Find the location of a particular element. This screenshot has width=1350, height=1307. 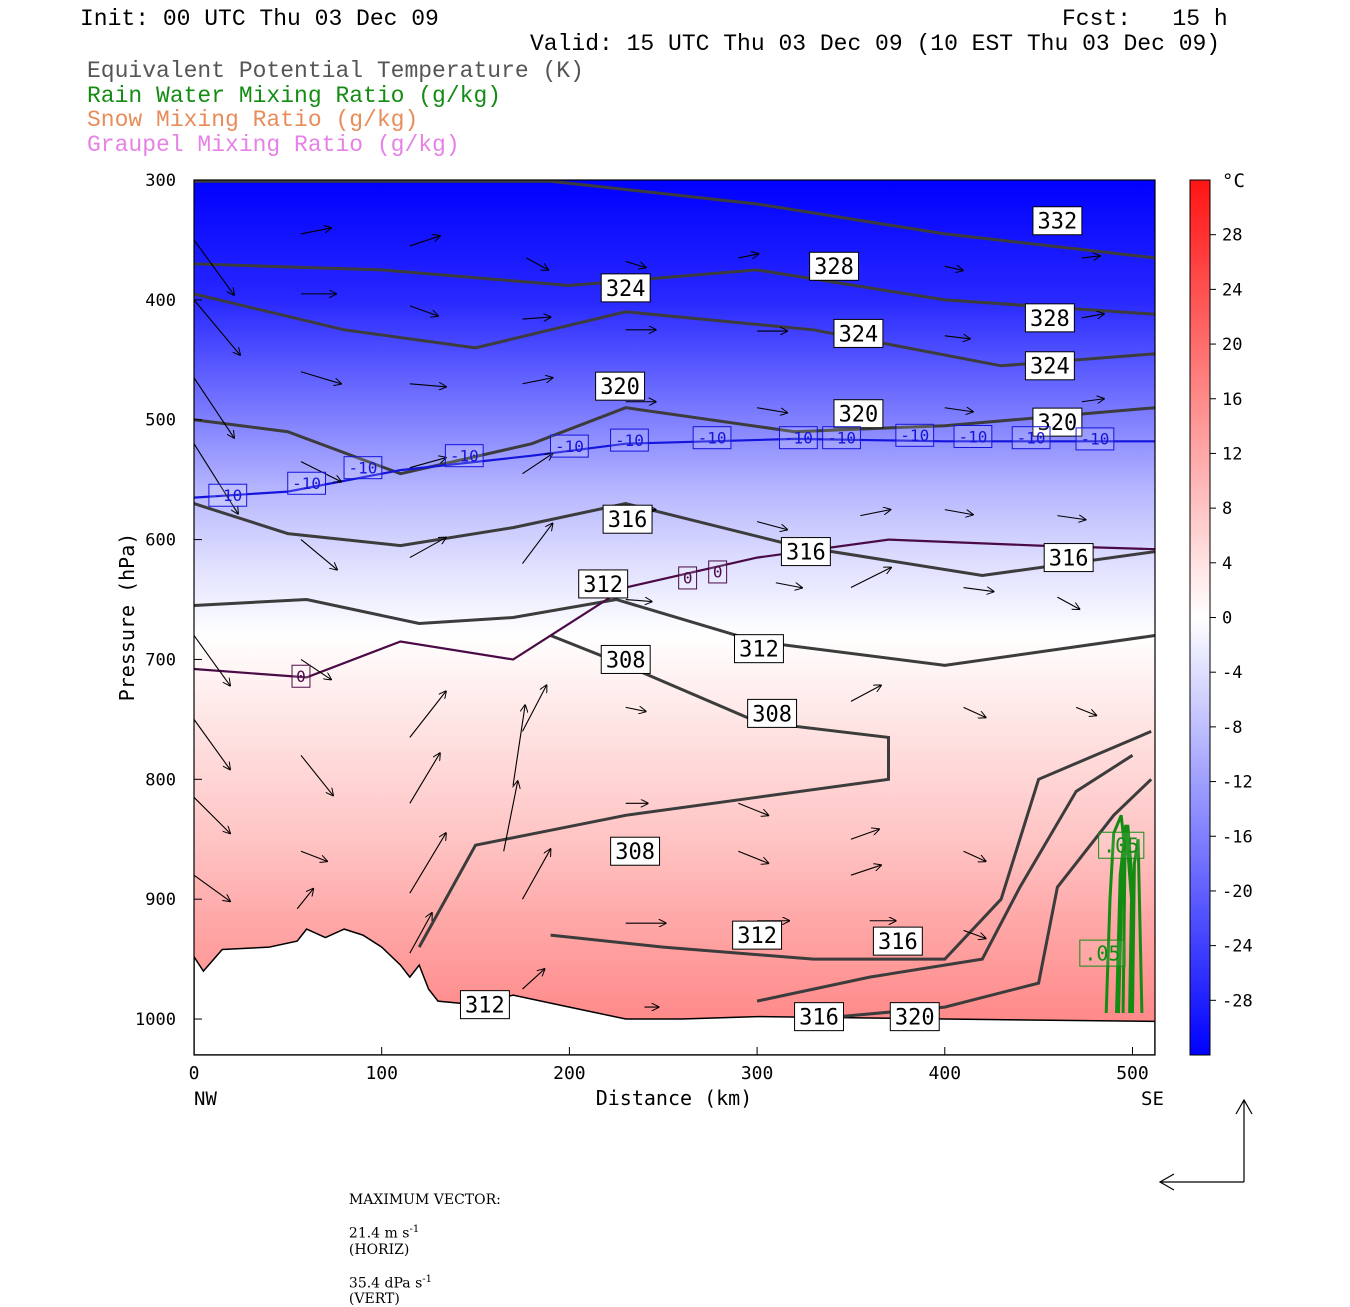

max-vector-label: MAXIMUM VECTOR: is located at coordinates (424, 1200).